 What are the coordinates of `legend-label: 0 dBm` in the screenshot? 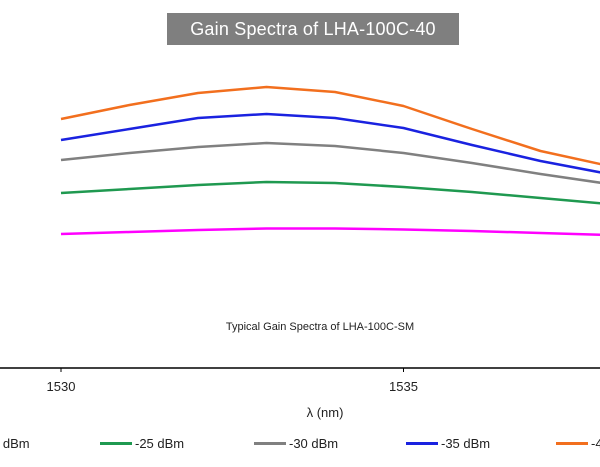 It's located at (15, 443).